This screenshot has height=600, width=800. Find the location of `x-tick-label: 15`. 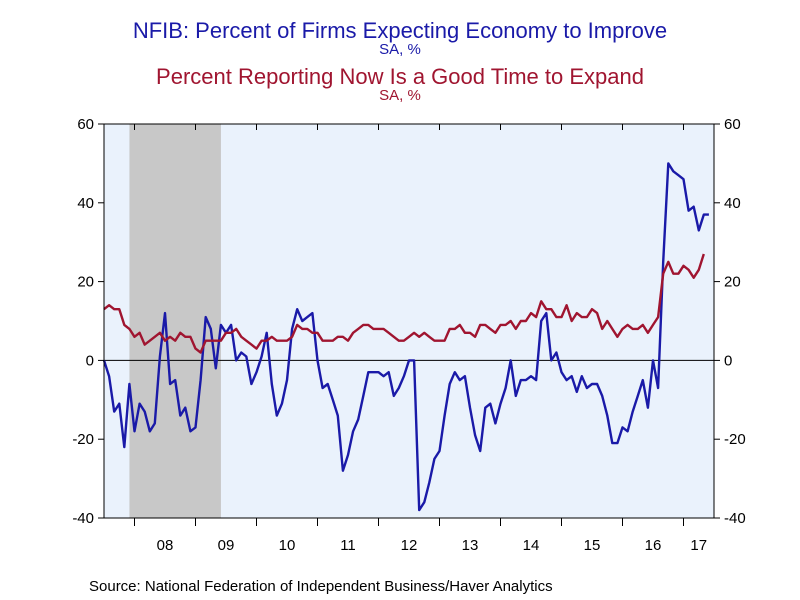

x-tick-label: 15 is located at coordinates (592, 545).